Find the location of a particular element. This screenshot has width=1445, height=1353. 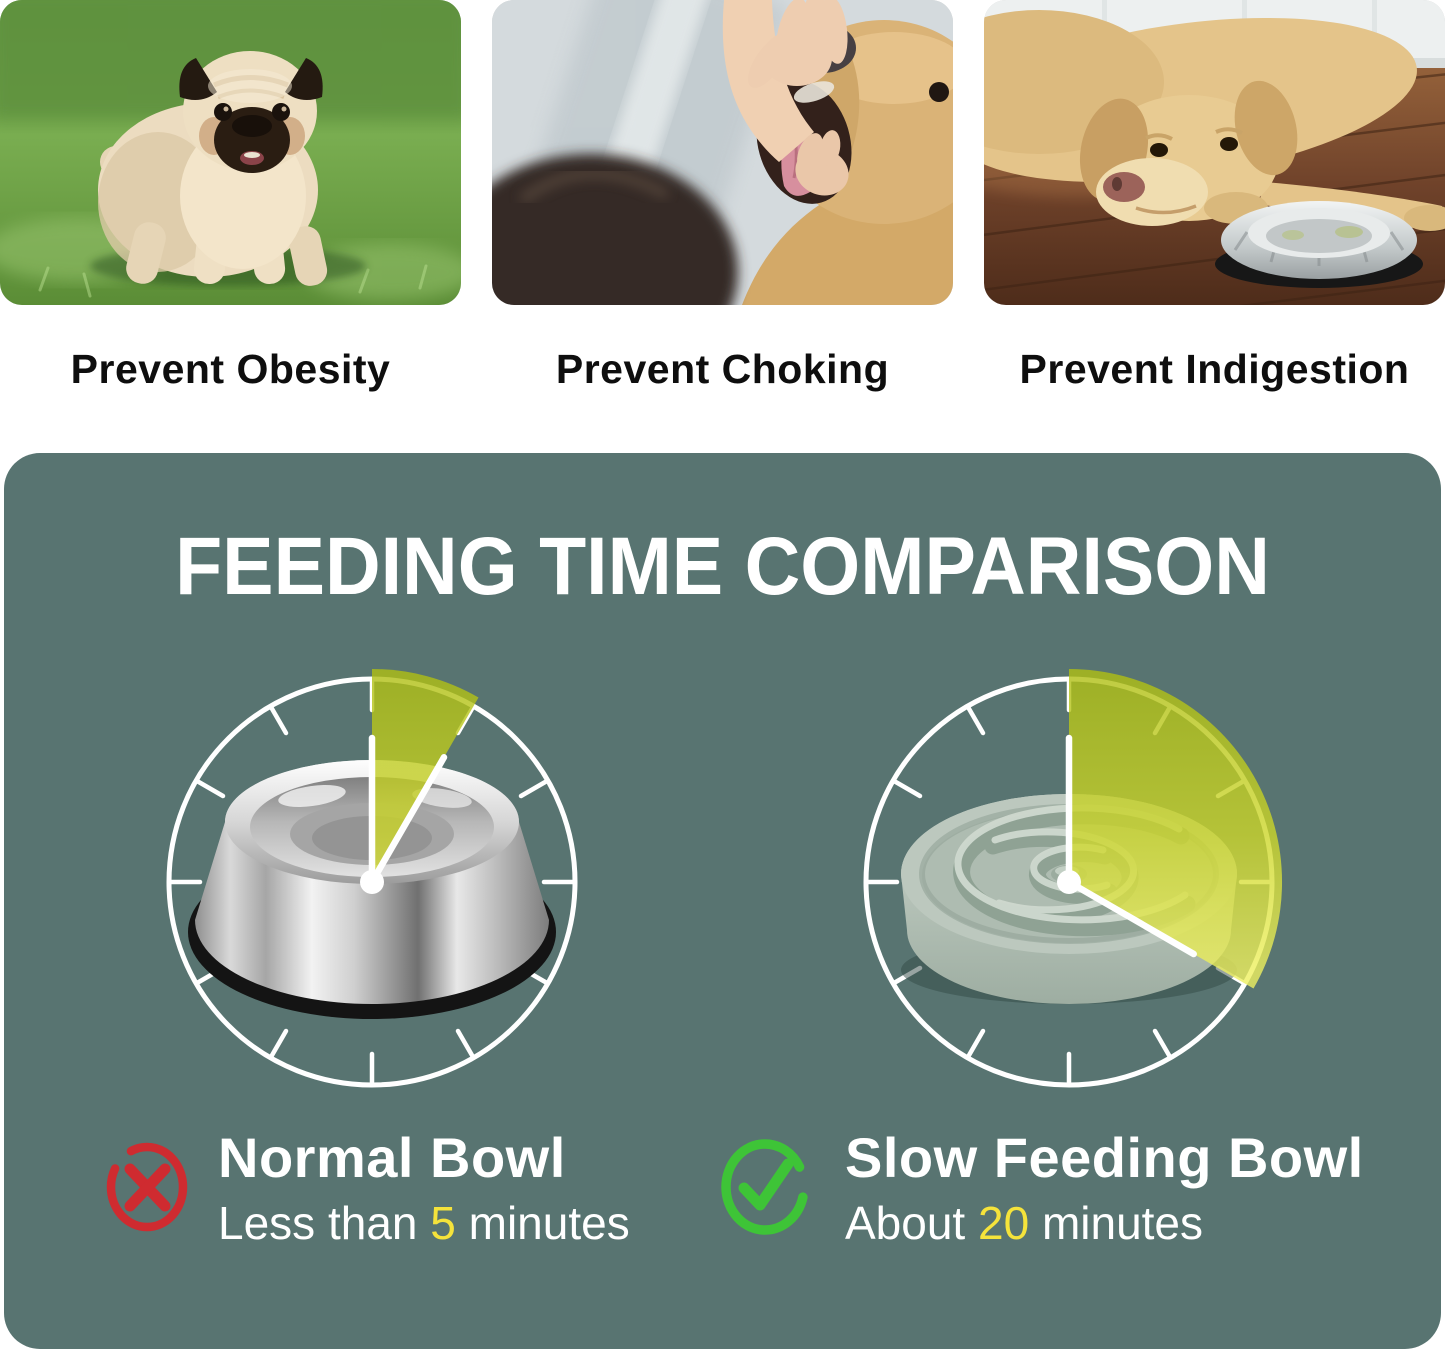

time-value-highlight: 5 is located at coordinates (443, 1223).